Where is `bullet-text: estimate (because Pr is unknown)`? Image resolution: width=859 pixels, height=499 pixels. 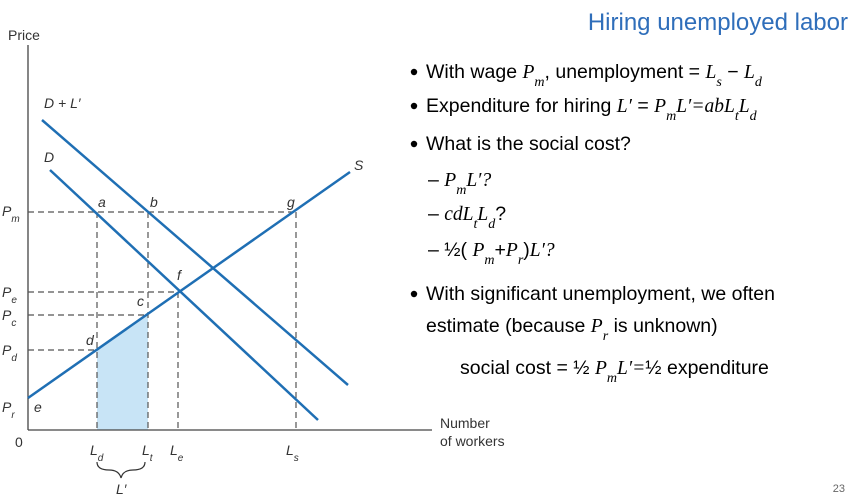
bullet-text: estimate (because Pr is unknown) is located at coordinates (572, 329).